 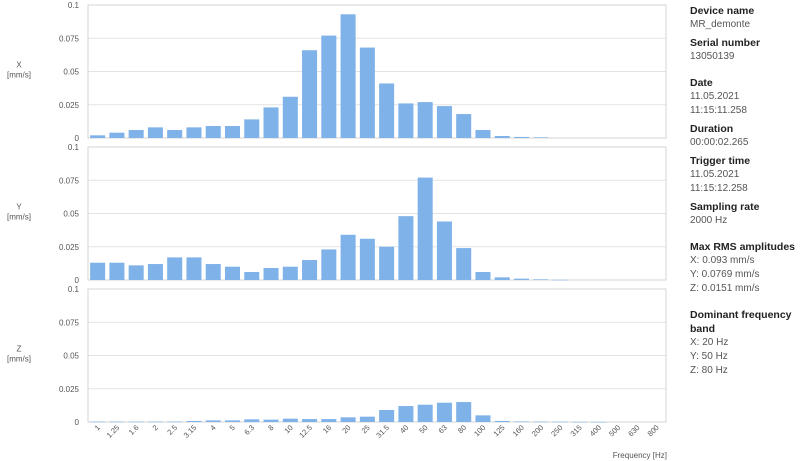 I want to click on x-tick-label: 2.5, so click(x=172, y=430).